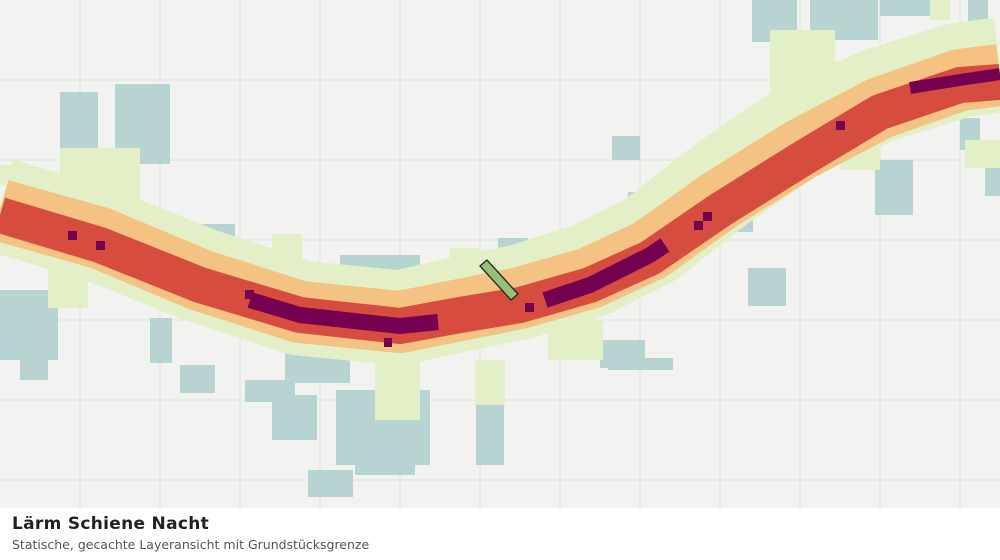  Describe the element at coordinates (111, 524) in the screenshot. I see `legend-title: Lärm Schiene Nacht` at that location.